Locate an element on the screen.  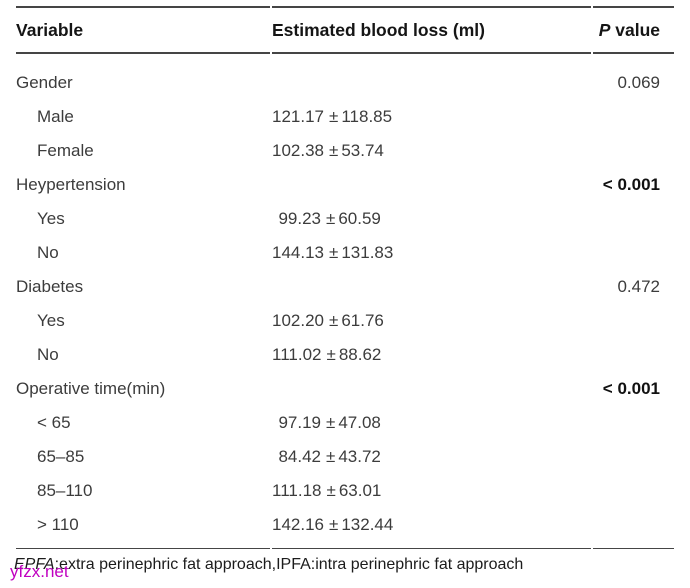
table-row: Yes 99.23 ±60.59 is located at coordinates (345, 219).